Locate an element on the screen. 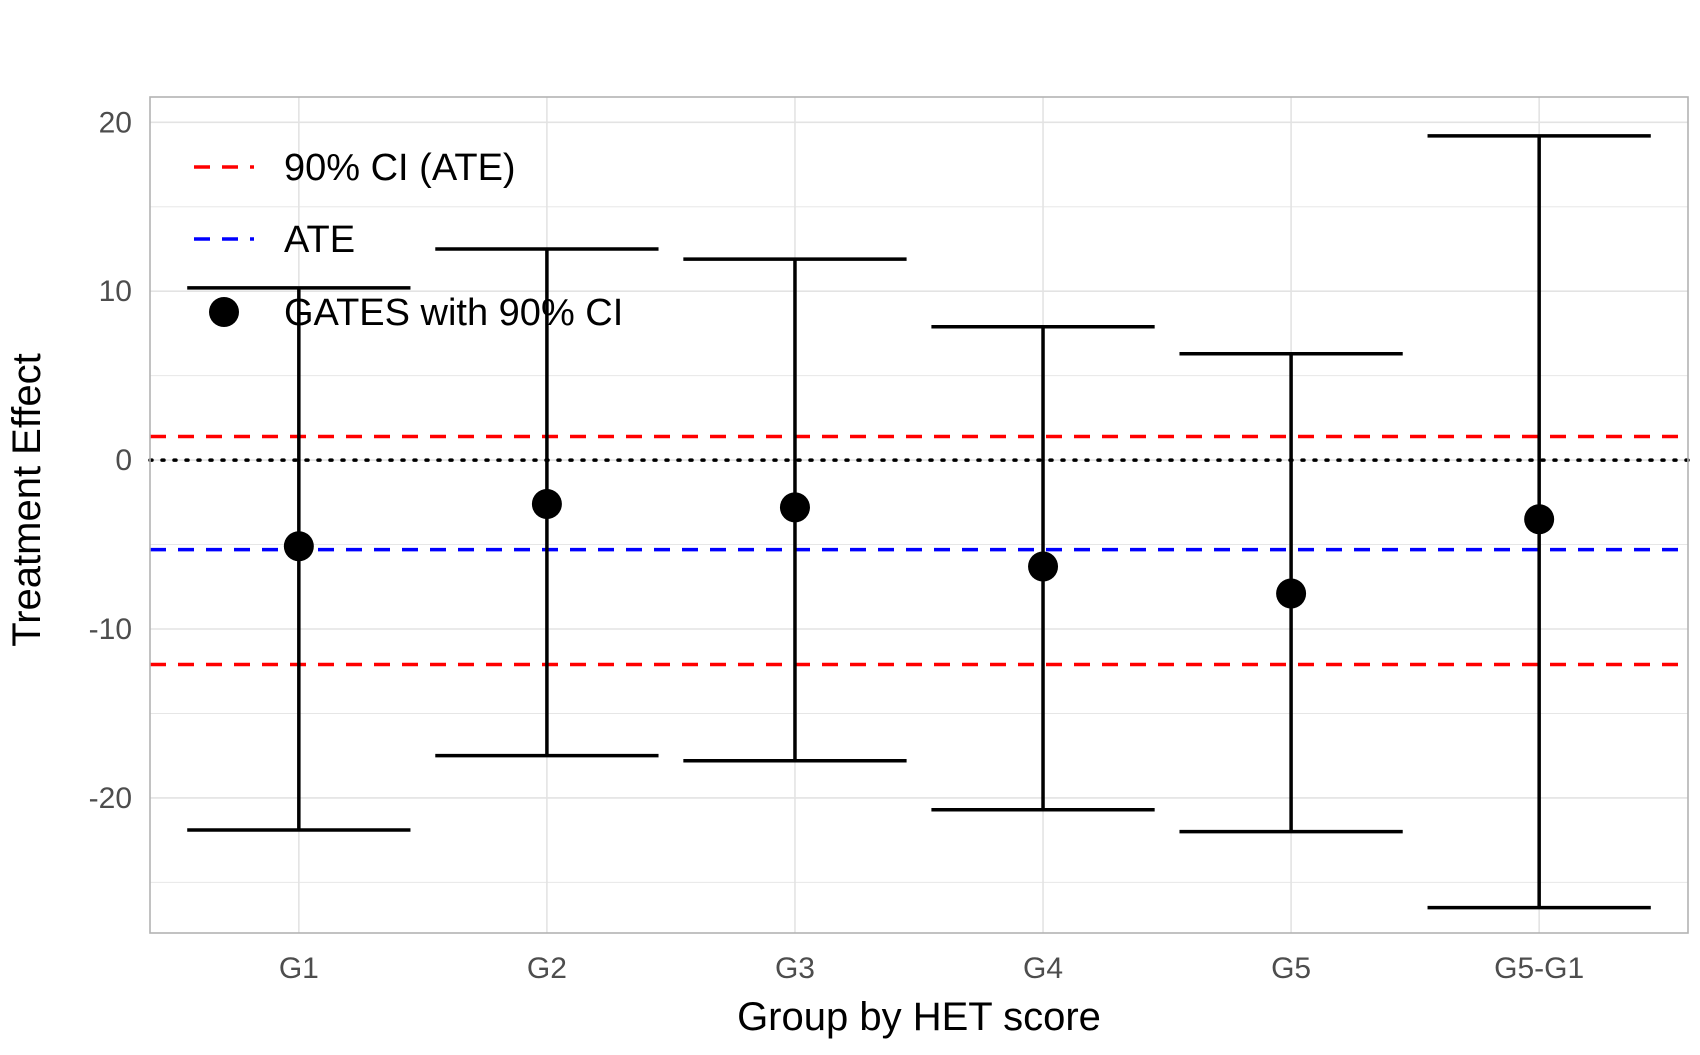 This screenshot has height=1055, width=1700. legend-entry: GATES with 90% CI is located at coordinates (416, 313).